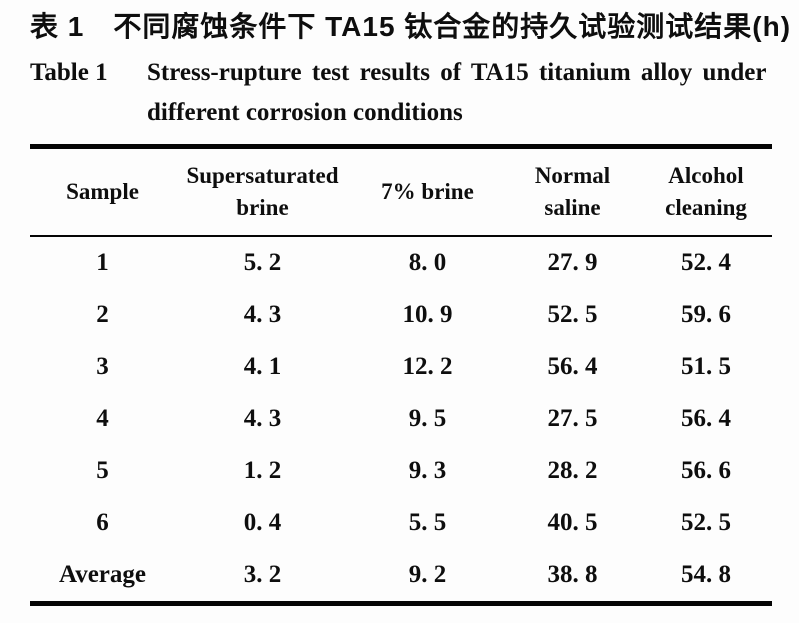 This screenshot has height=623, width=799. Describe the element at coordinates (69, 72) in the screenshot. I see `caption-table-label: Table 1` at that location.